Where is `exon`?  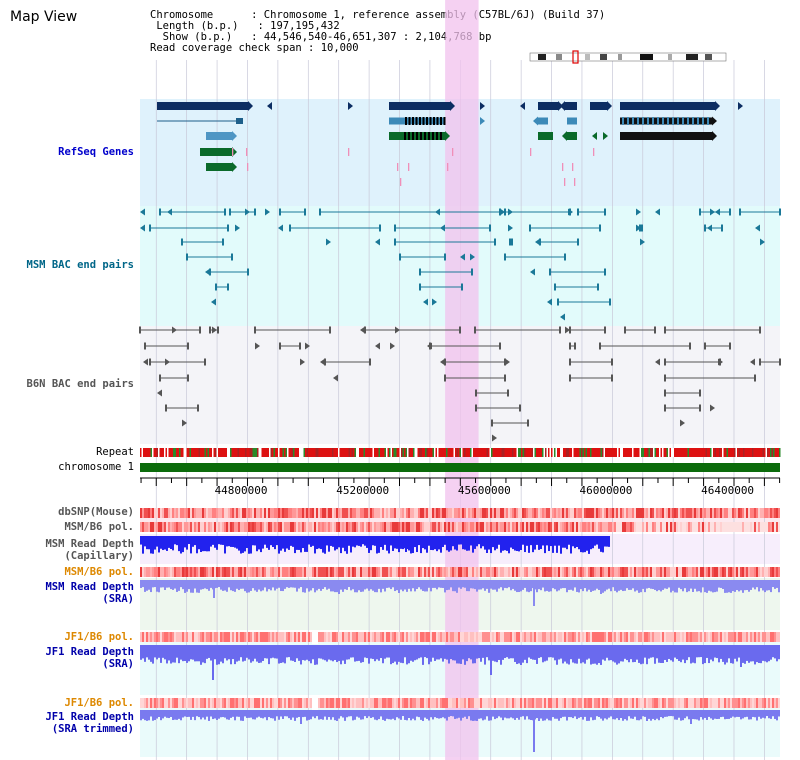
exon is located at coordinates (429, 136).